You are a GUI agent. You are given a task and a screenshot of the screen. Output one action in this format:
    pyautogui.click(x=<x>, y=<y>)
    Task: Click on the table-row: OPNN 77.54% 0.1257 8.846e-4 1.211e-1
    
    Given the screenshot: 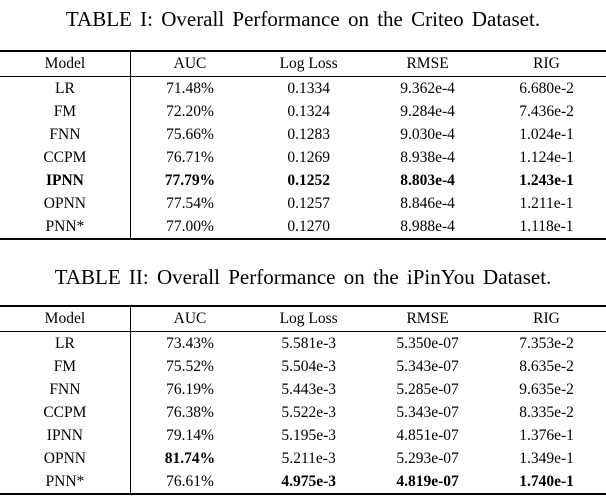 What is the action you would take?
    pyautogui.click(x=303, y=203)
    